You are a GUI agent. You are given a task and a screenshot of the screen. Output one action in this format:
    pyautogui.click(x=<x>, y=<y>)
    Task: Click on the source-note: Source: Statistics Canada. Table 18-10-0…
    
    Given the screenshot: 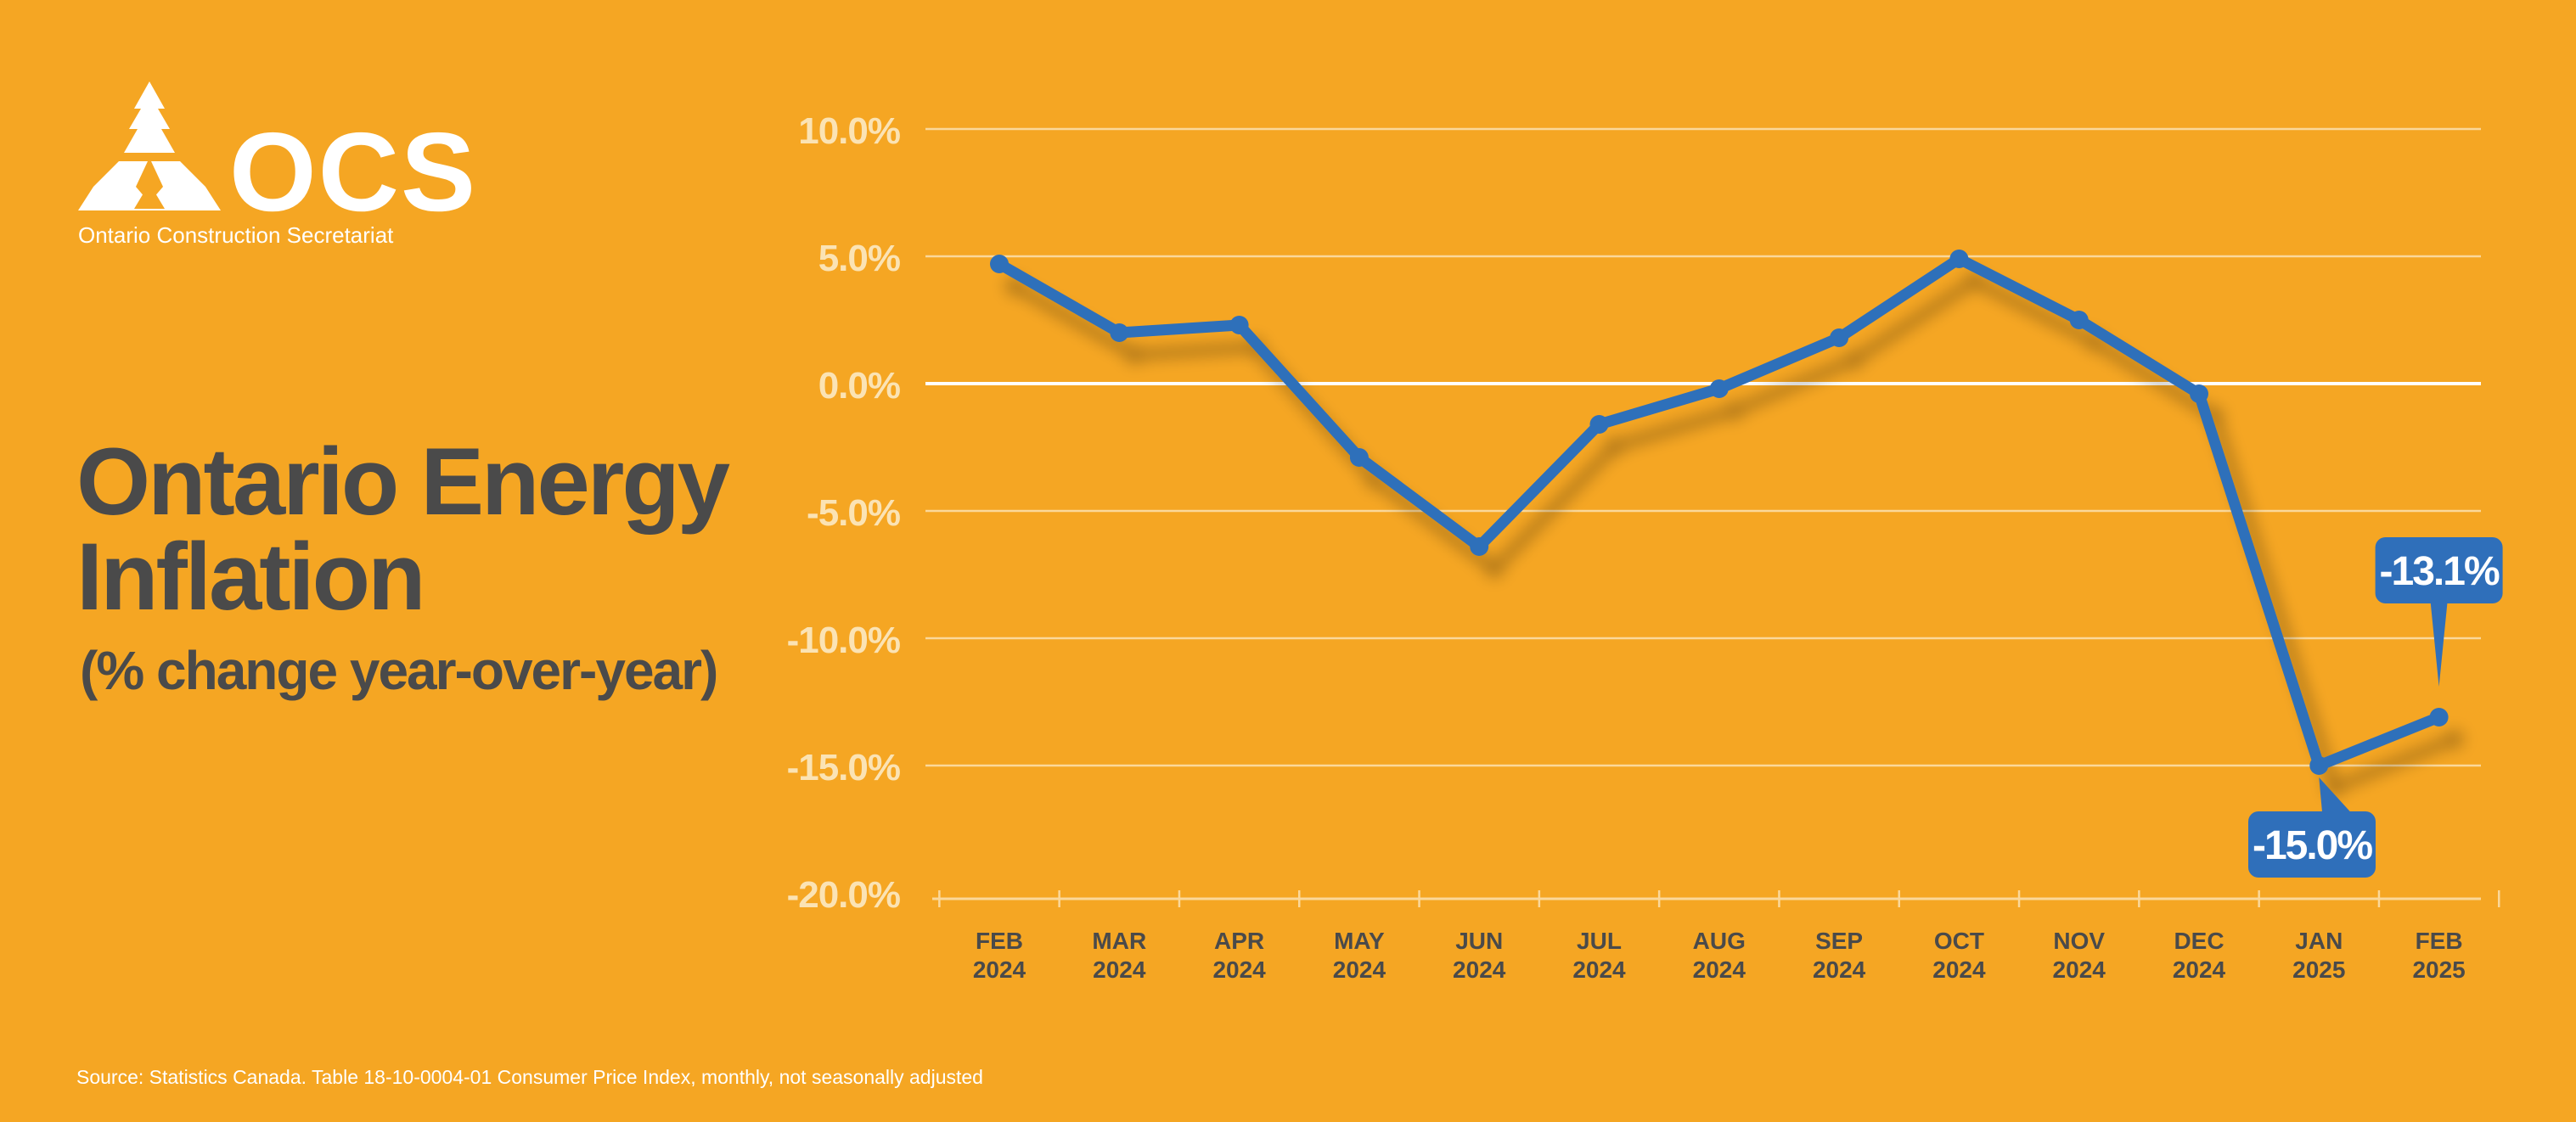 What is the action you would take?
    pyautogui.click(x=529, y=1077)
    